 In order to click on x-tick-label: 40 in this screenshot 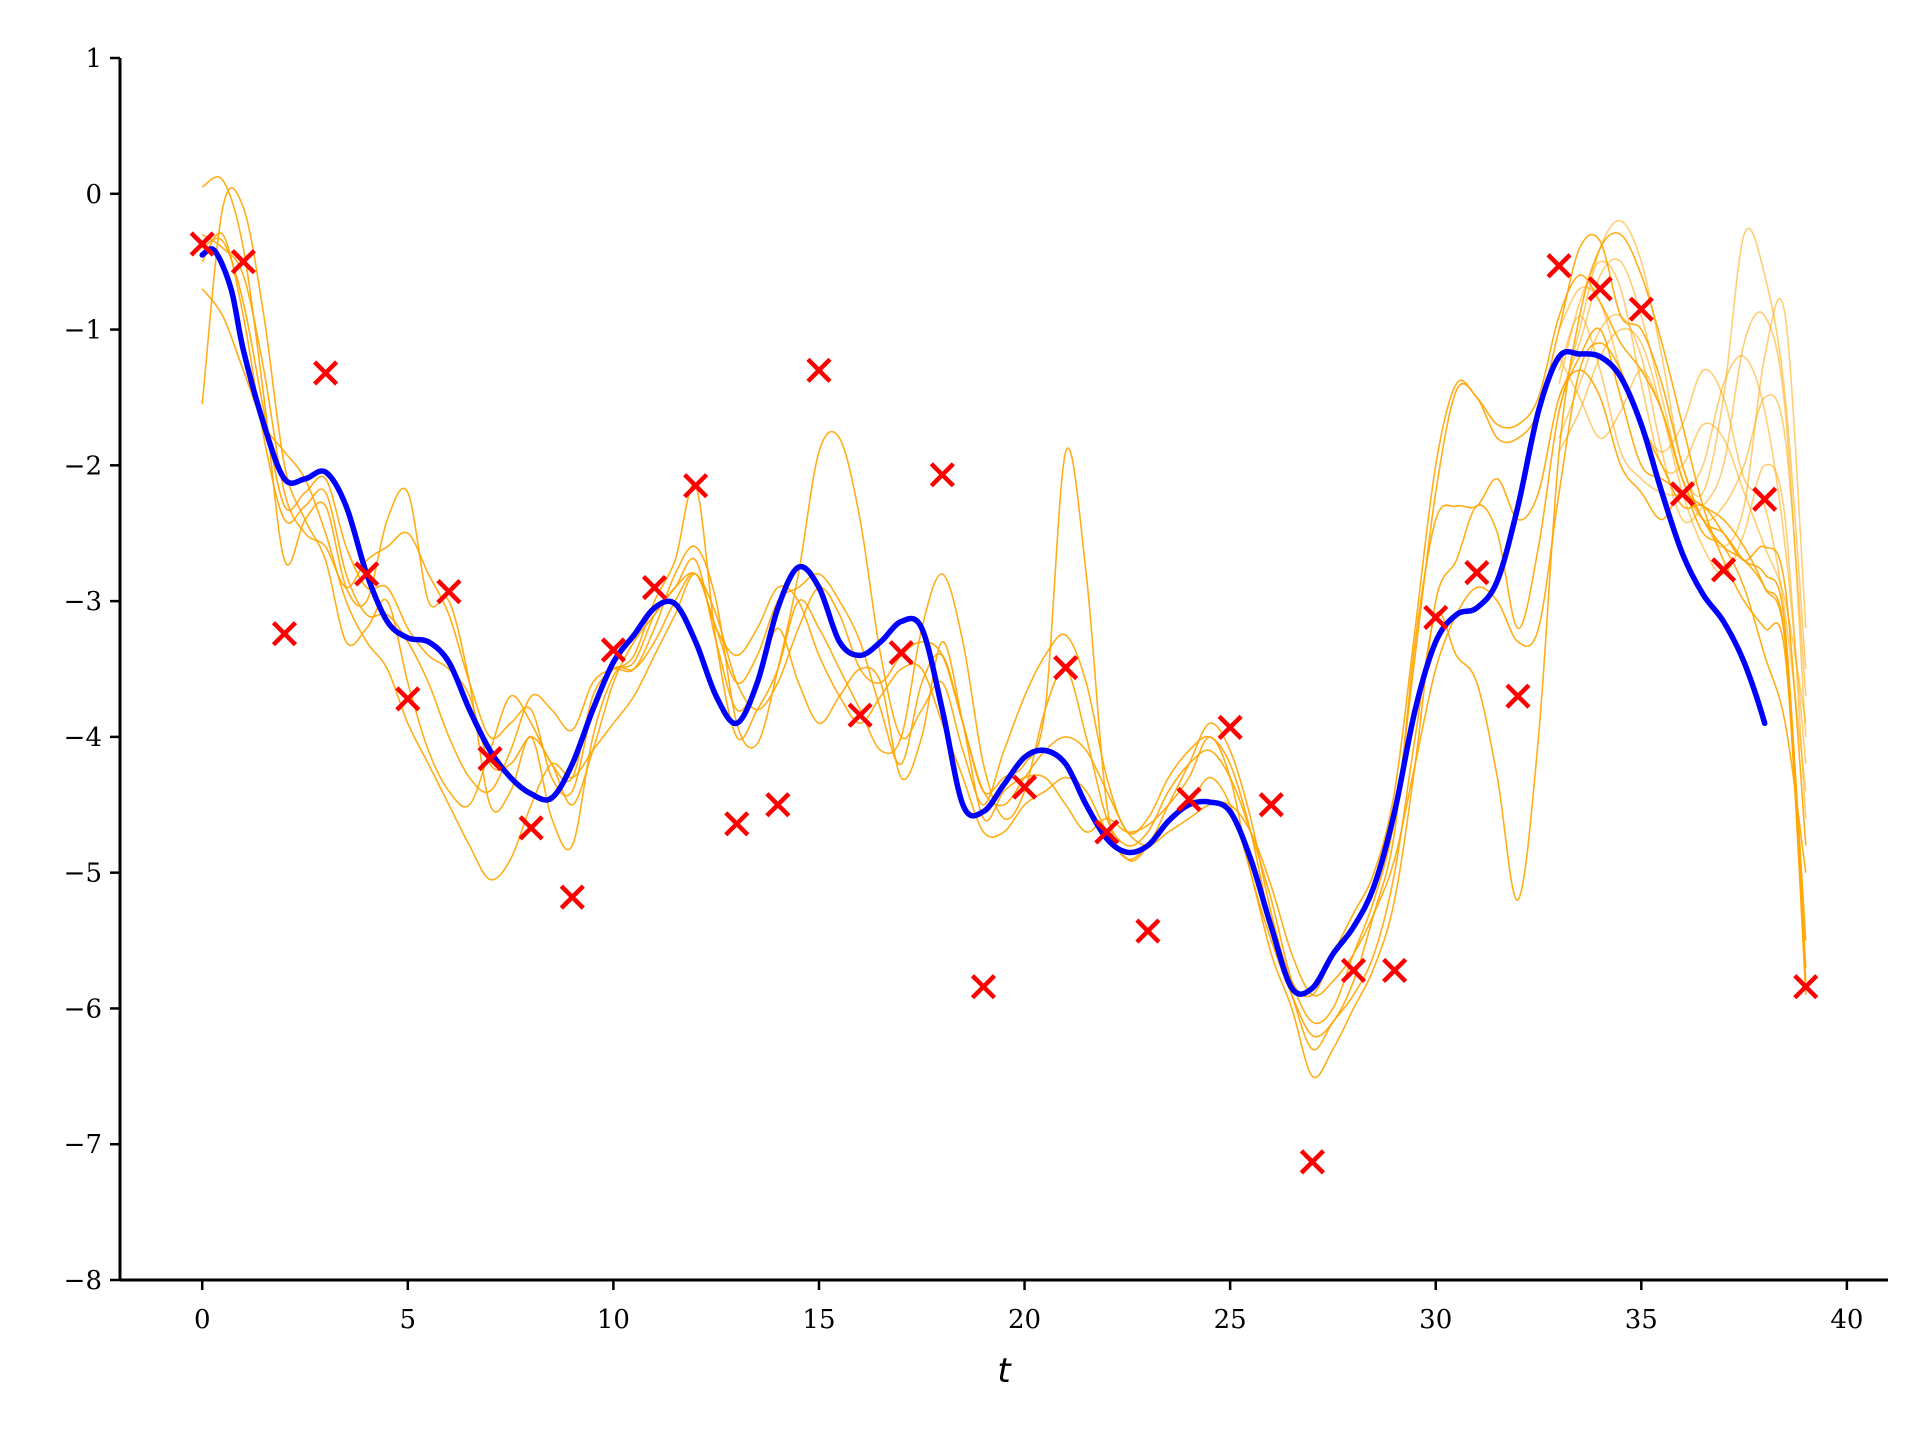, I will do `click(1846, 1320)`.